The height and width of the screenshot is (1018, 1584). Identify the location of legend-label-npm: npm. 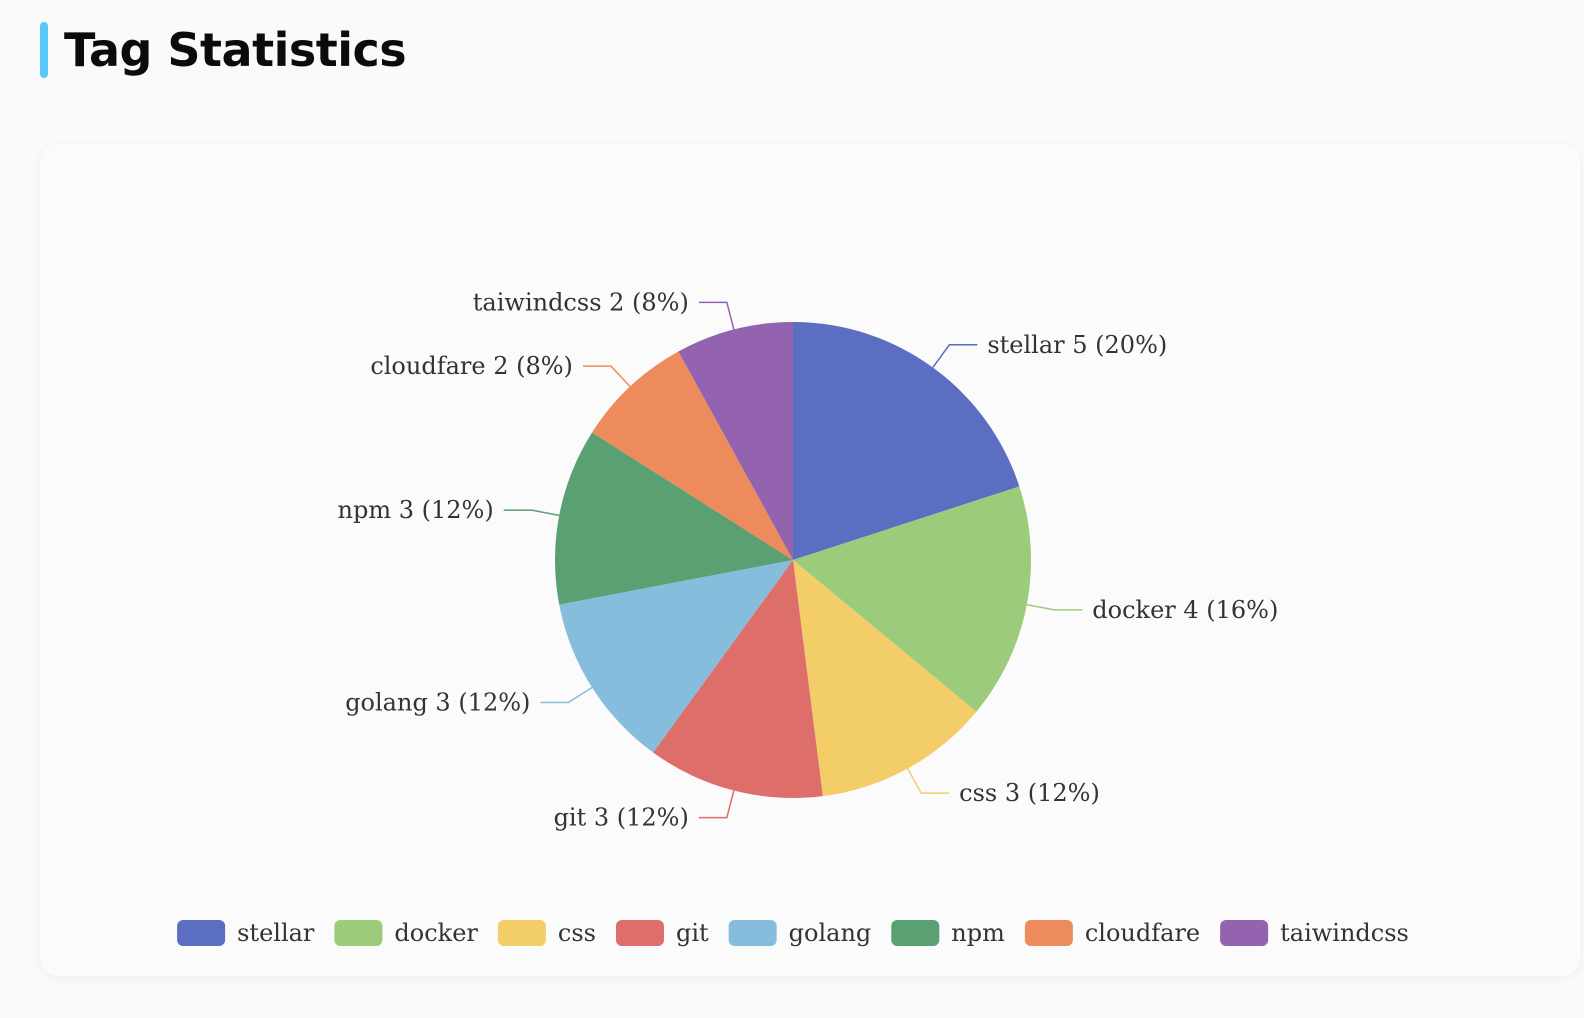
(978, 933).